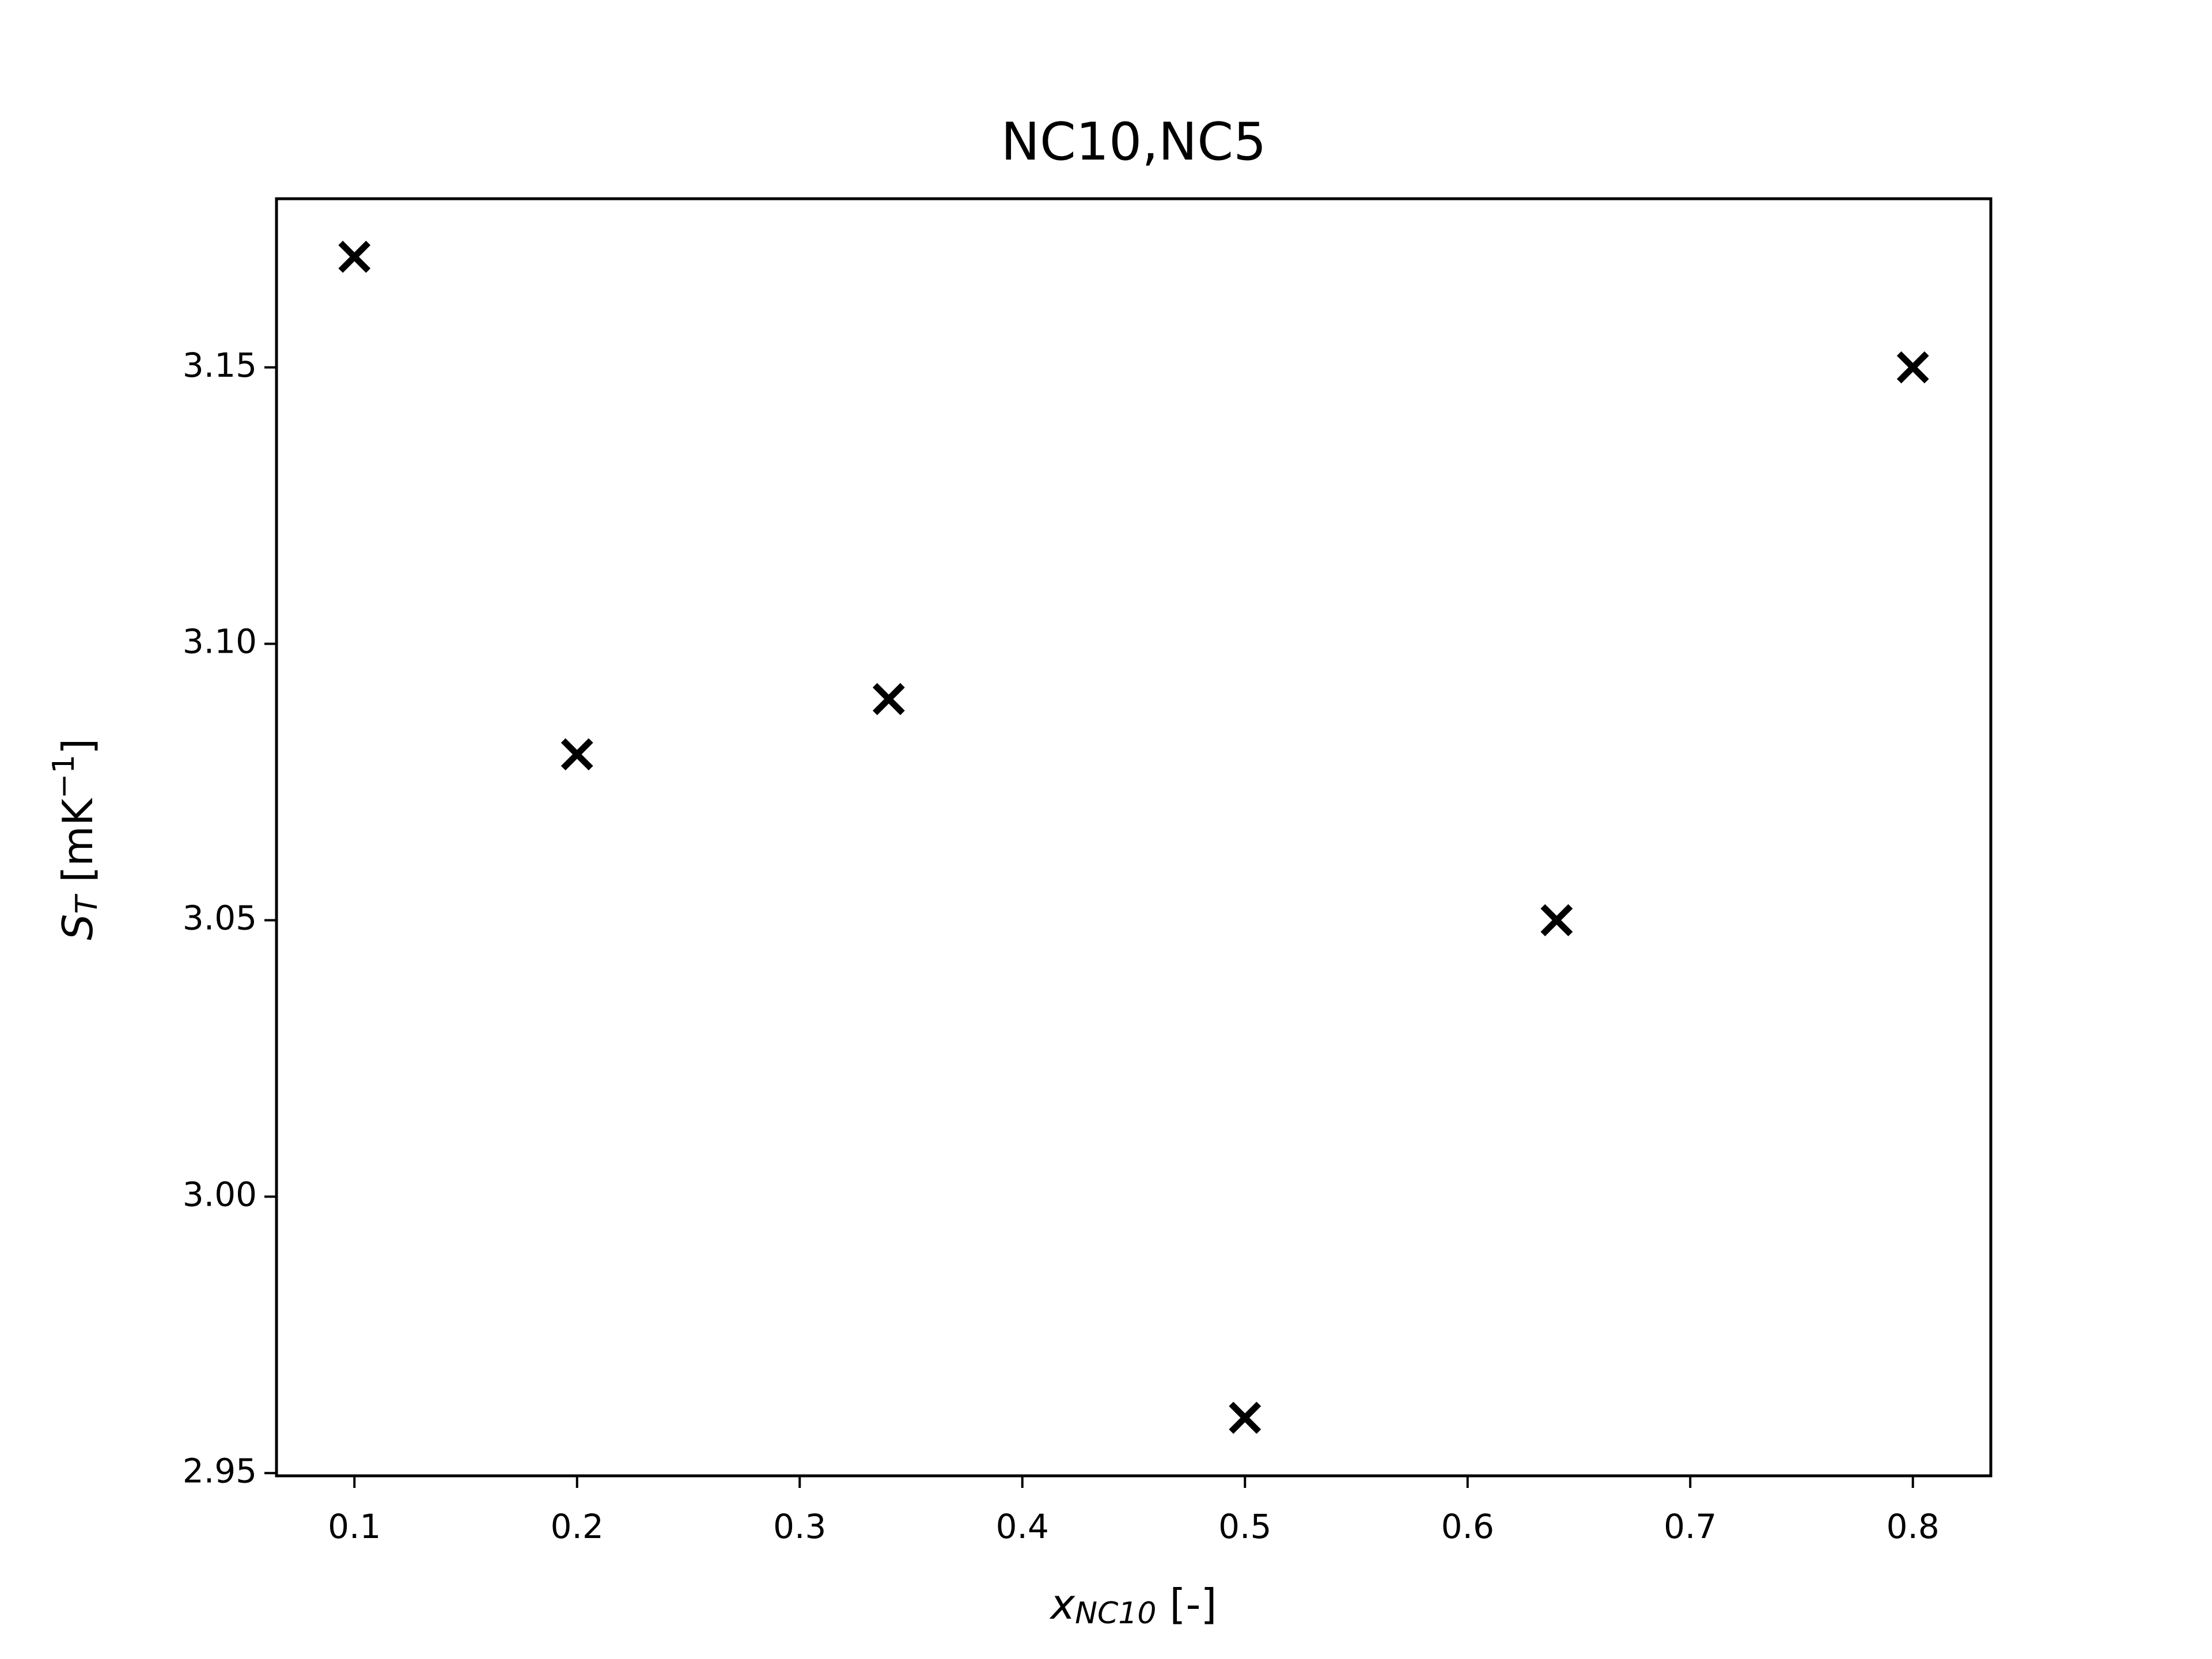 The height and width of the screenshot is (1659, 2212). I want to click on y-label-base: S, so click(78, 927).